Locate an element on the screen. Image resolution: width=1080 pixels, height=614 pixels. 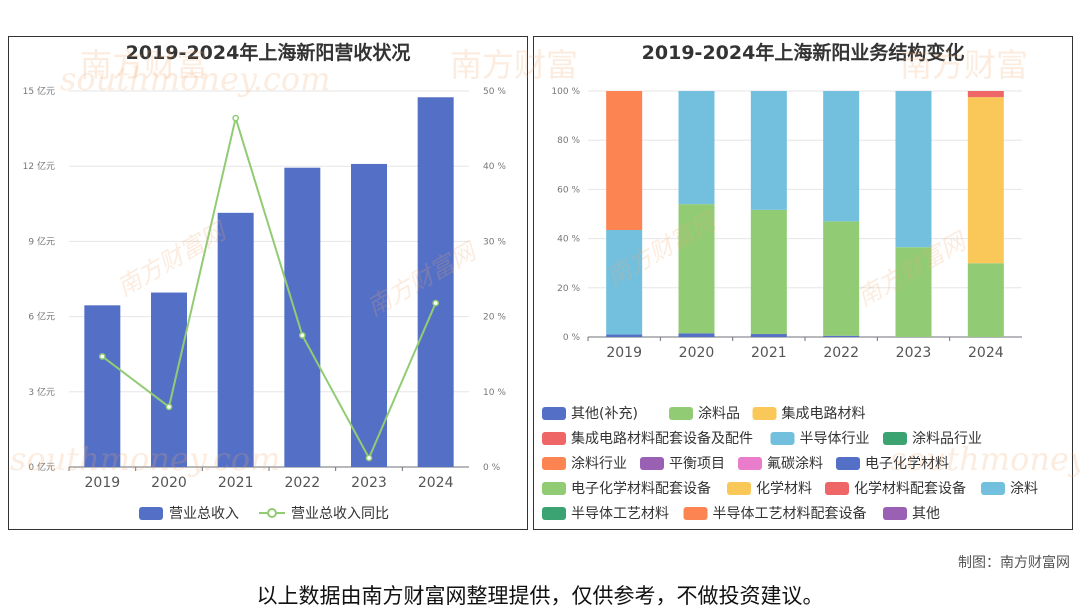
y-tick-label-left: 3 亿元 is located at coordinates (41, 392).